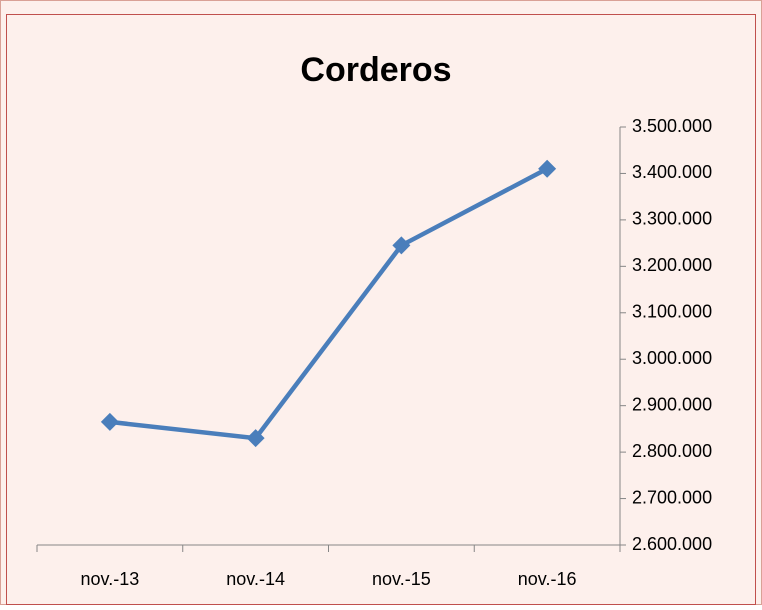 This screenshot has height=610, width=762. What do you see at coordinates (255, 579) in the screenshot?
I see `x-tick-label: nov.-14` at bounding box center [255, 579].